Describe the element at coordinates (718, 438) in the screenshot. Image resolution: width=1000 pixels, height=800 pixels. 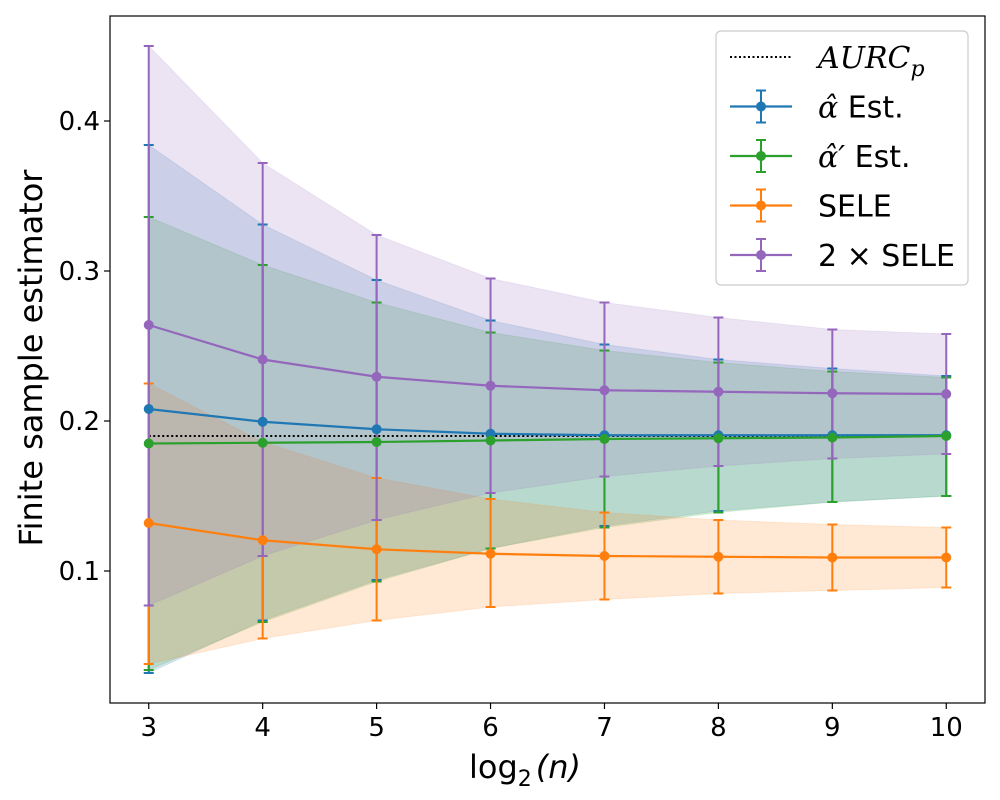
I see `point-s1-p5` at that location.